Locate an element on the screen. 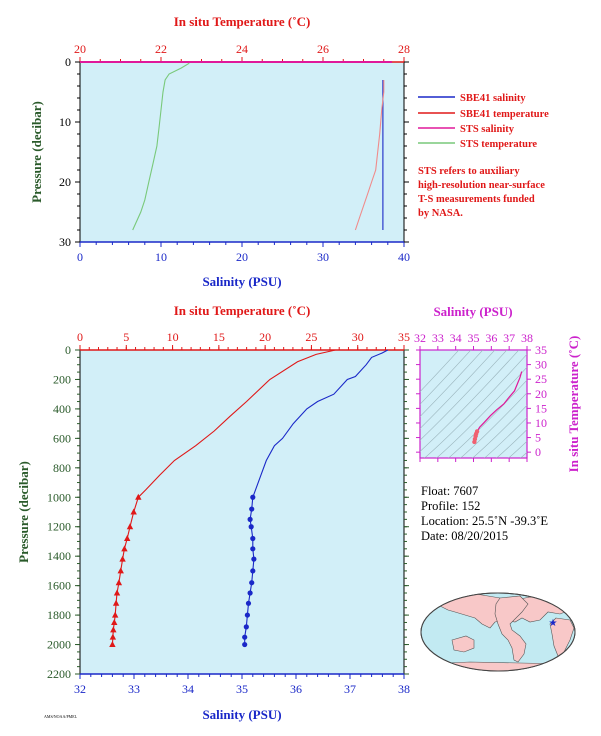 This screenshot has height=736, width=601. main-pressure-tick-label: 2200 is located at coordinates (59, 674).